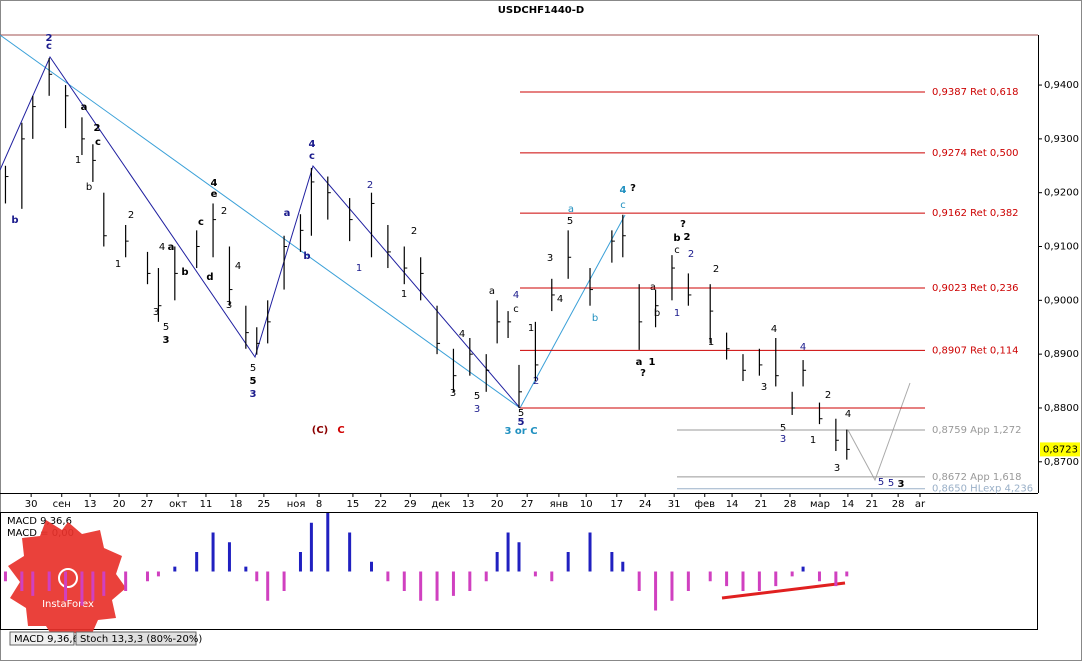 The width and height of the screenshot is (1082, 661). I want to click on x-tick-label: 14, so click(848, 504).